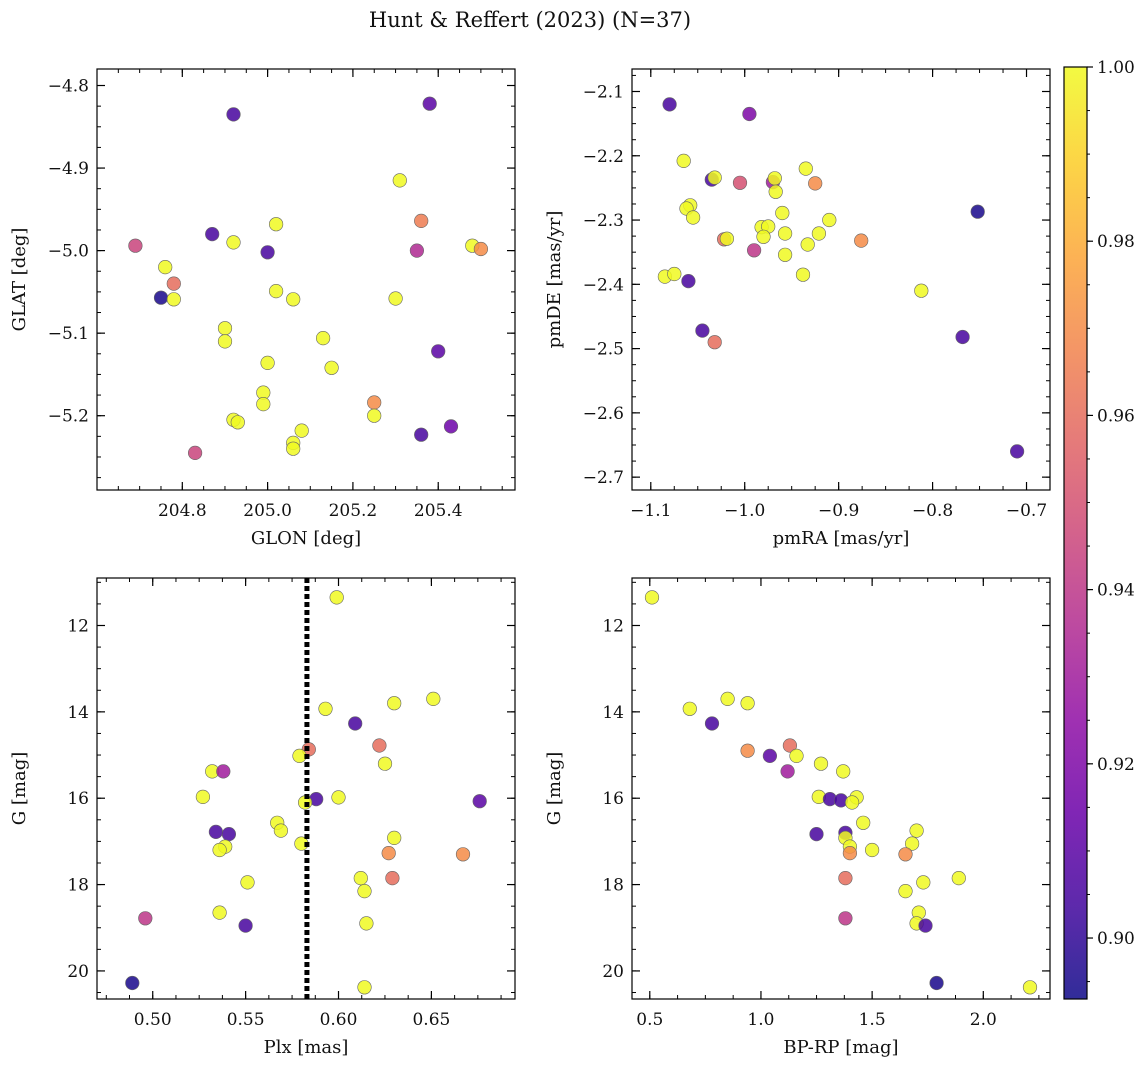 Image resolution: width=1148 pixels, height=1067 pixels. I want to click on x-axis-label: GLON [deg], so click(306, 538).